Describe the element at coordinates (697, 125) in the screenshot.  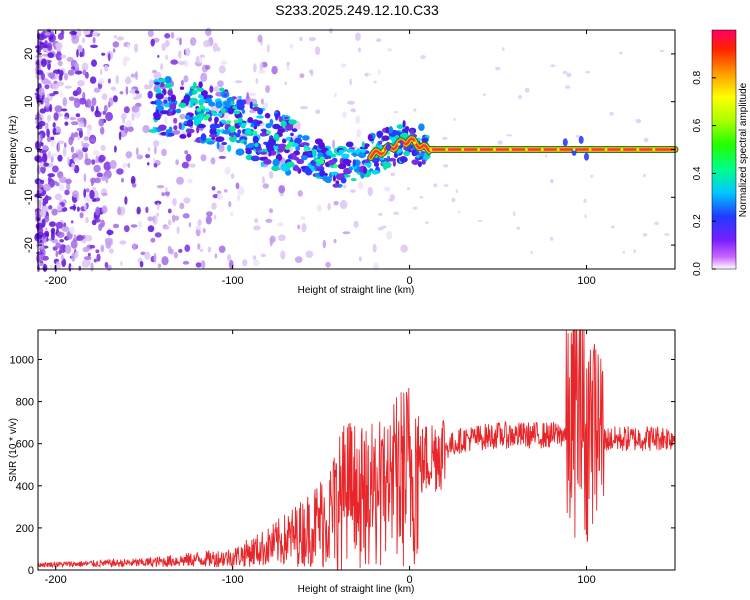
I see `colorbar-tick-label: 0.6` at that location.